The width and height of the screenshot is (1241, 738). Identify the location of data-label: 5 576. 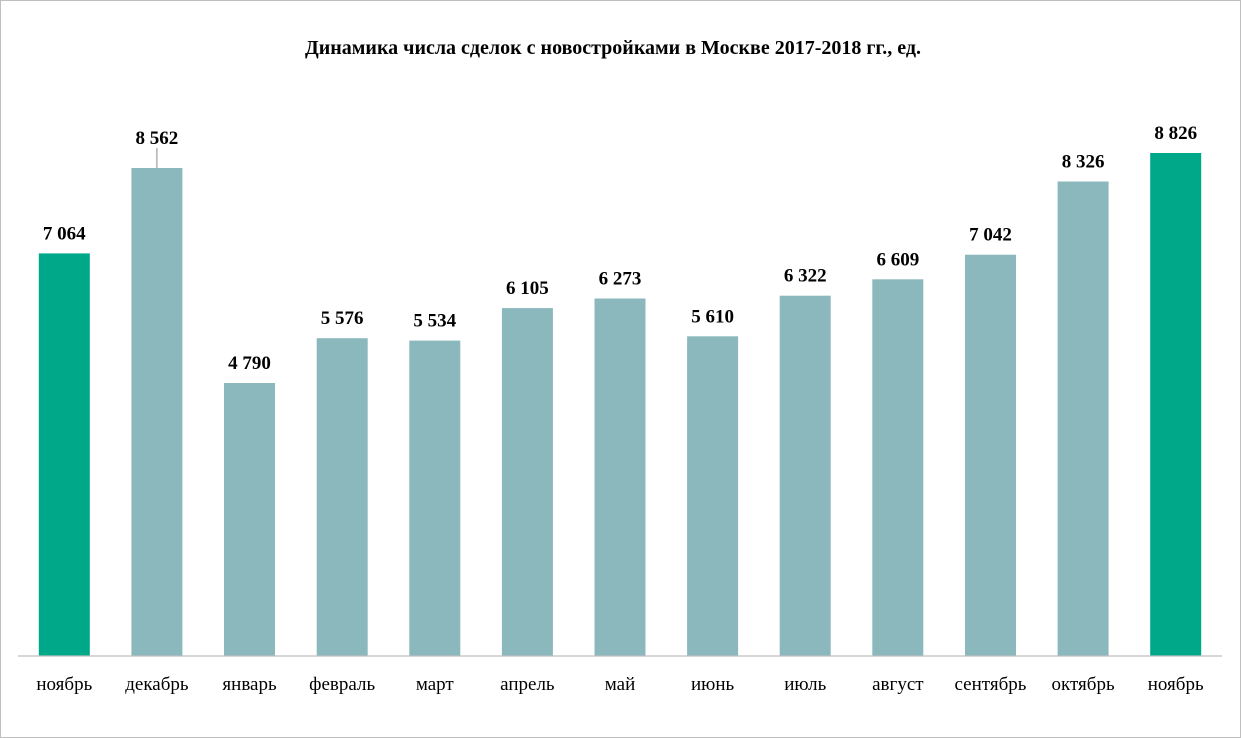
(342, 318).